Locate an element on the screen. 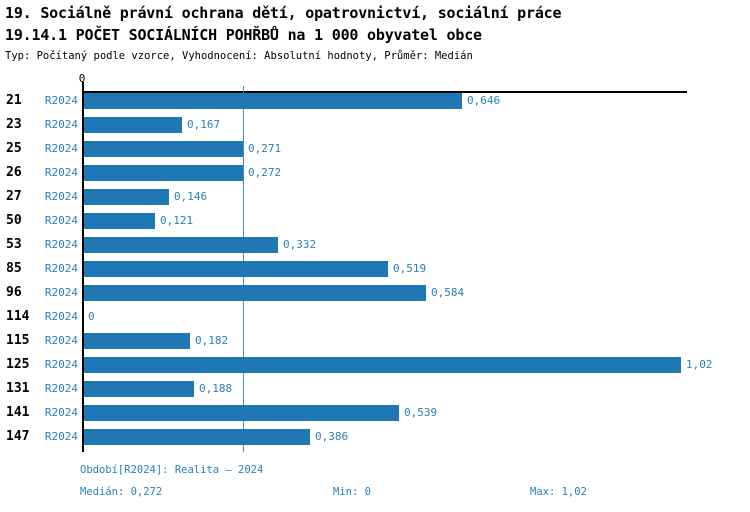 Image resolution: width=750 pixels, height=512 pixels. bar-value-label: 0,386 is located at coordinates (332, 436).